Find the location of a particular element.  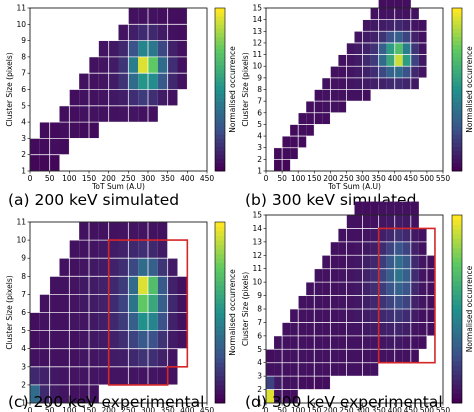

x-tick-label: 350 is located at coordinates (168, 178).